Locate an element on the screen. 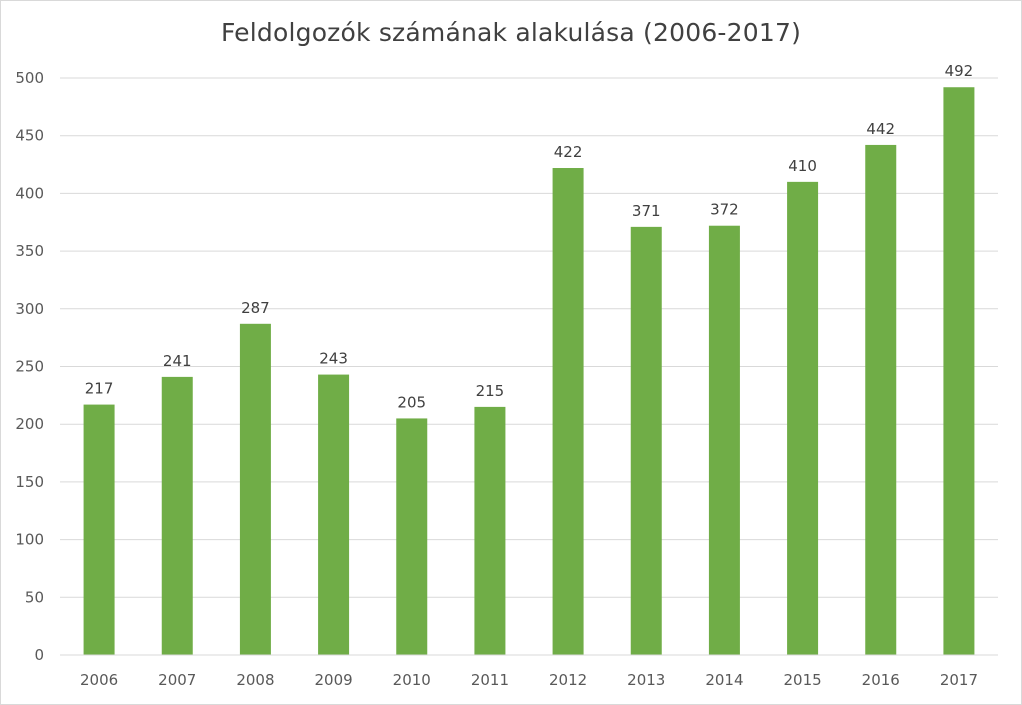 This screenshot has width=1022, height=705. data-label: 241 is located at coordinates (177, 361).